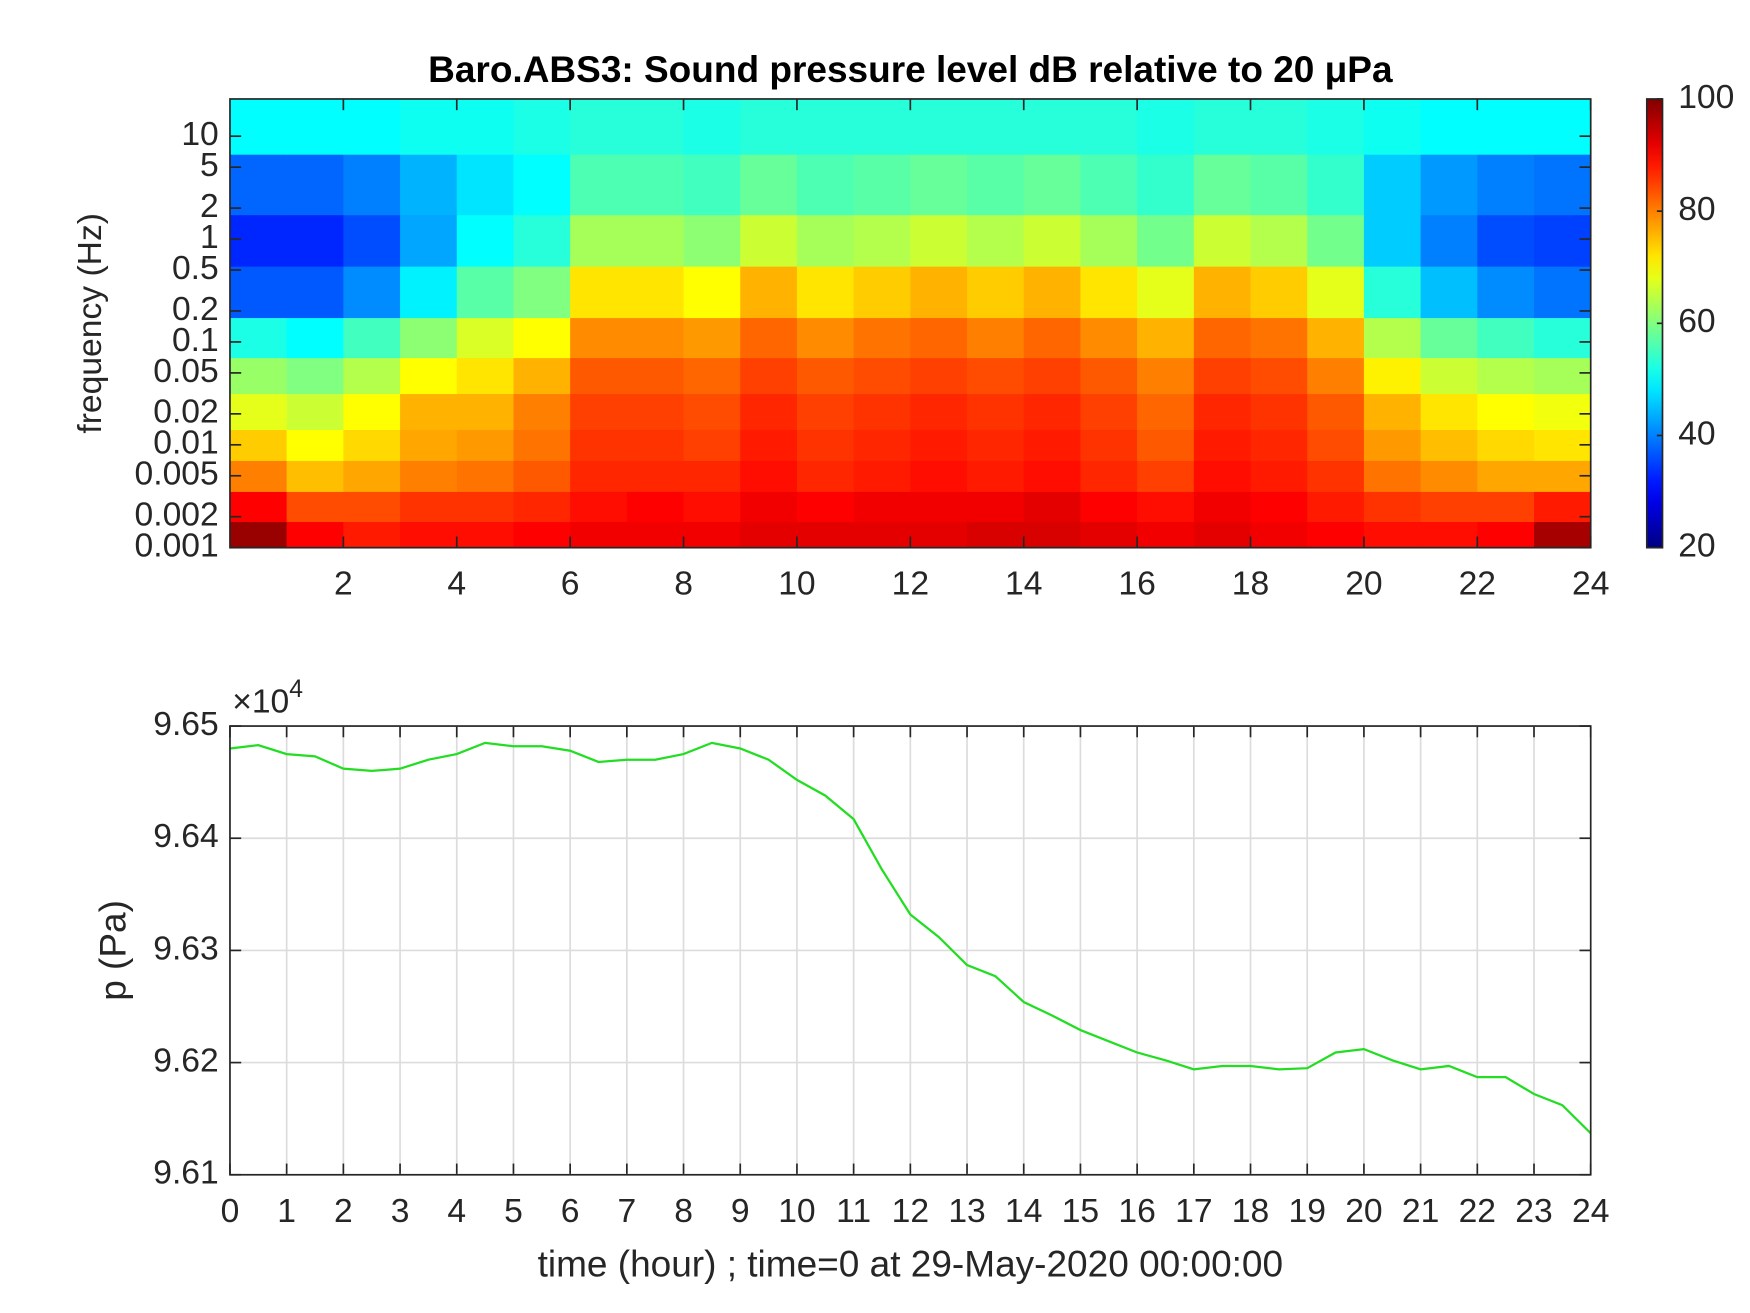  Describe the element at coordinates (185, 724) in the screenshot. I see `y-tick-label: 9.65` at that location.